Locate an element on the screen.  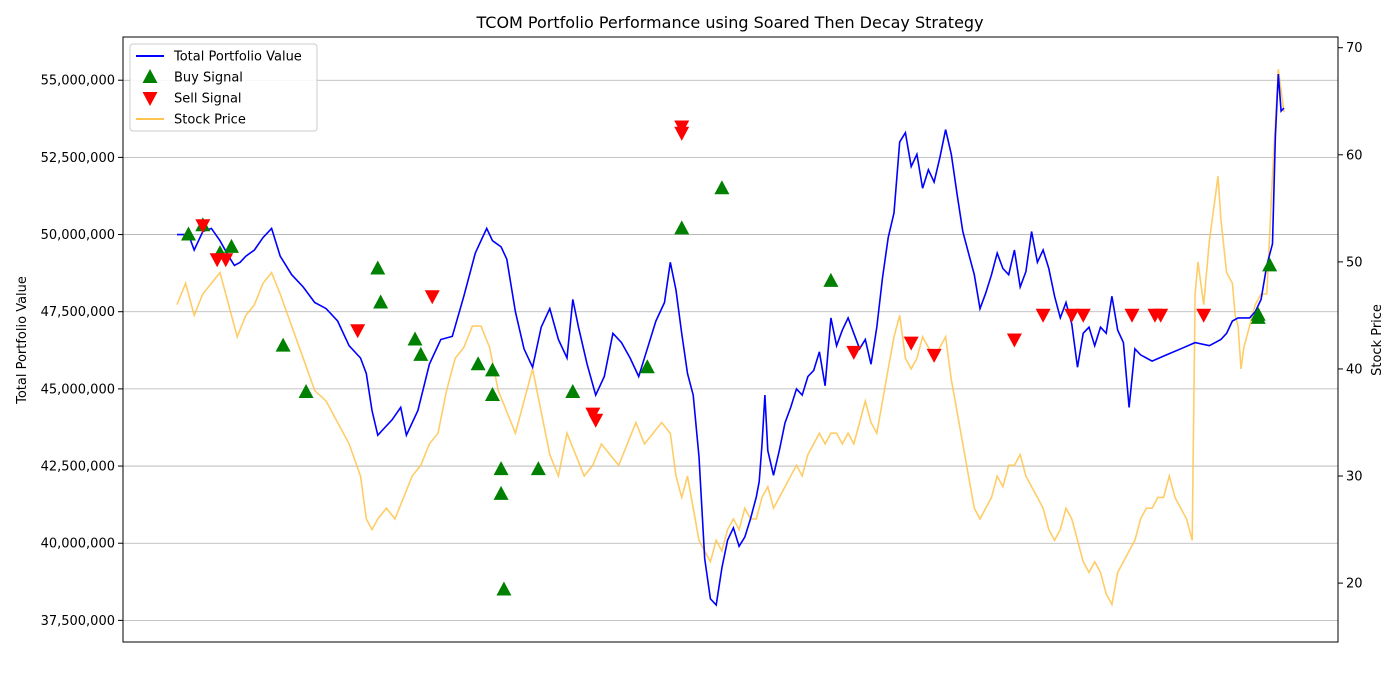
y2-axis-title: Stock Price is located at coordinates (1377, 340).